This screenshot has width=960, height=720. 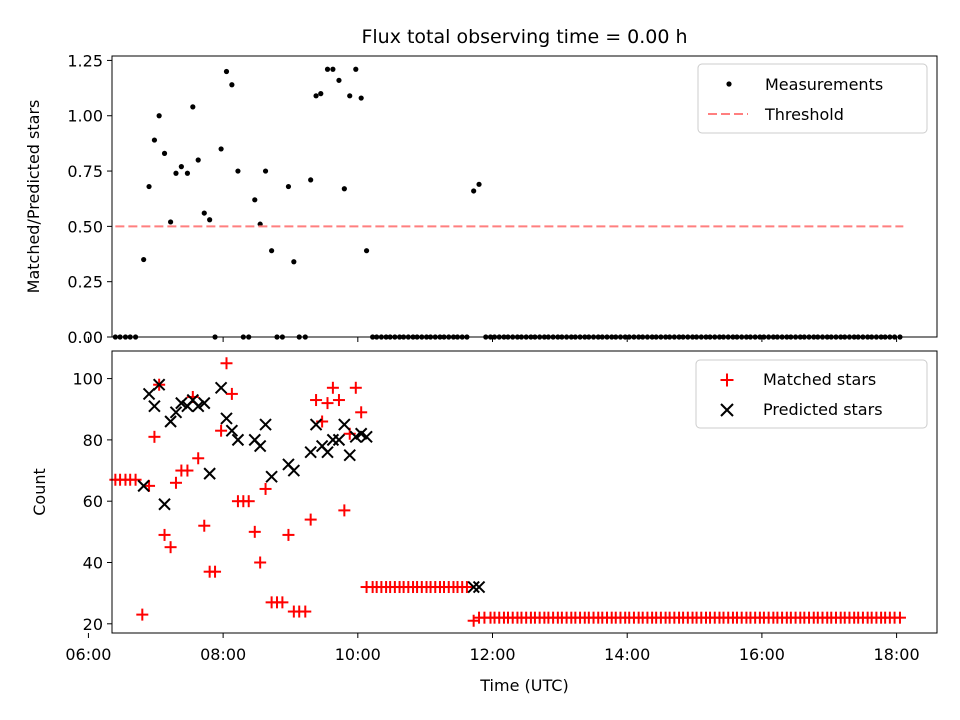 I want to click on x-tick-label: 14:00, so click(x=627, y=654).